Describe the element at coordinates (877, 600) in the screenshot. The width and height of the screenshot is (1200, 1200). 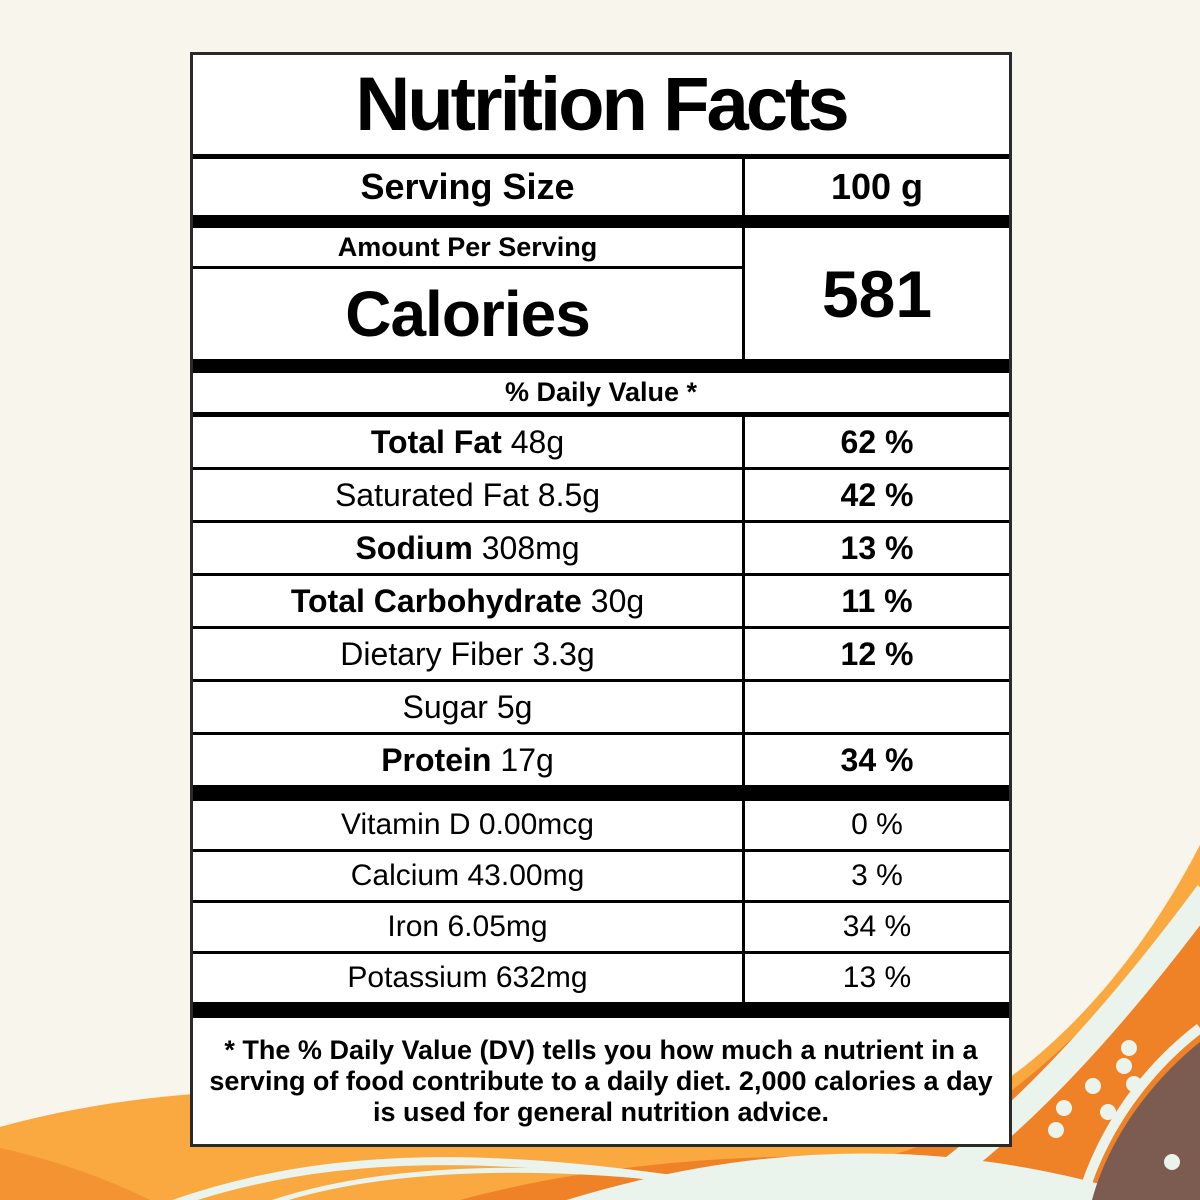
I see `nutrient-dv: 11 %` at that location.